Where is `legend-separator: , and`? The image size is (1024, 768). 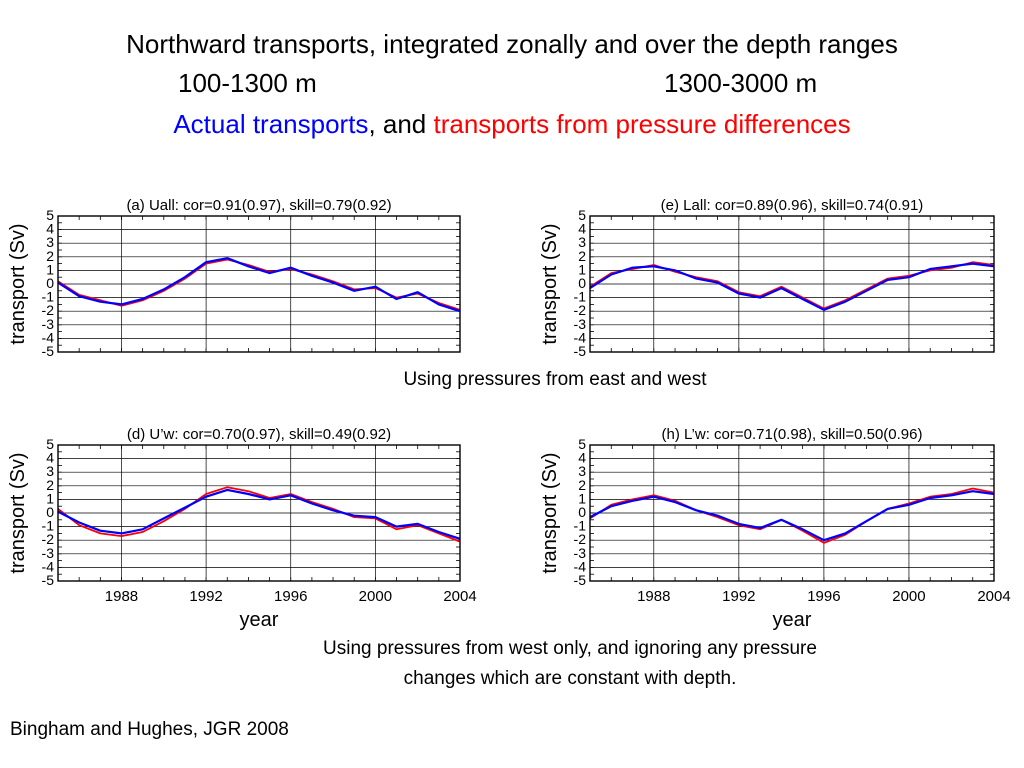 legend-separator: , and is located at coordinates (401, 124).